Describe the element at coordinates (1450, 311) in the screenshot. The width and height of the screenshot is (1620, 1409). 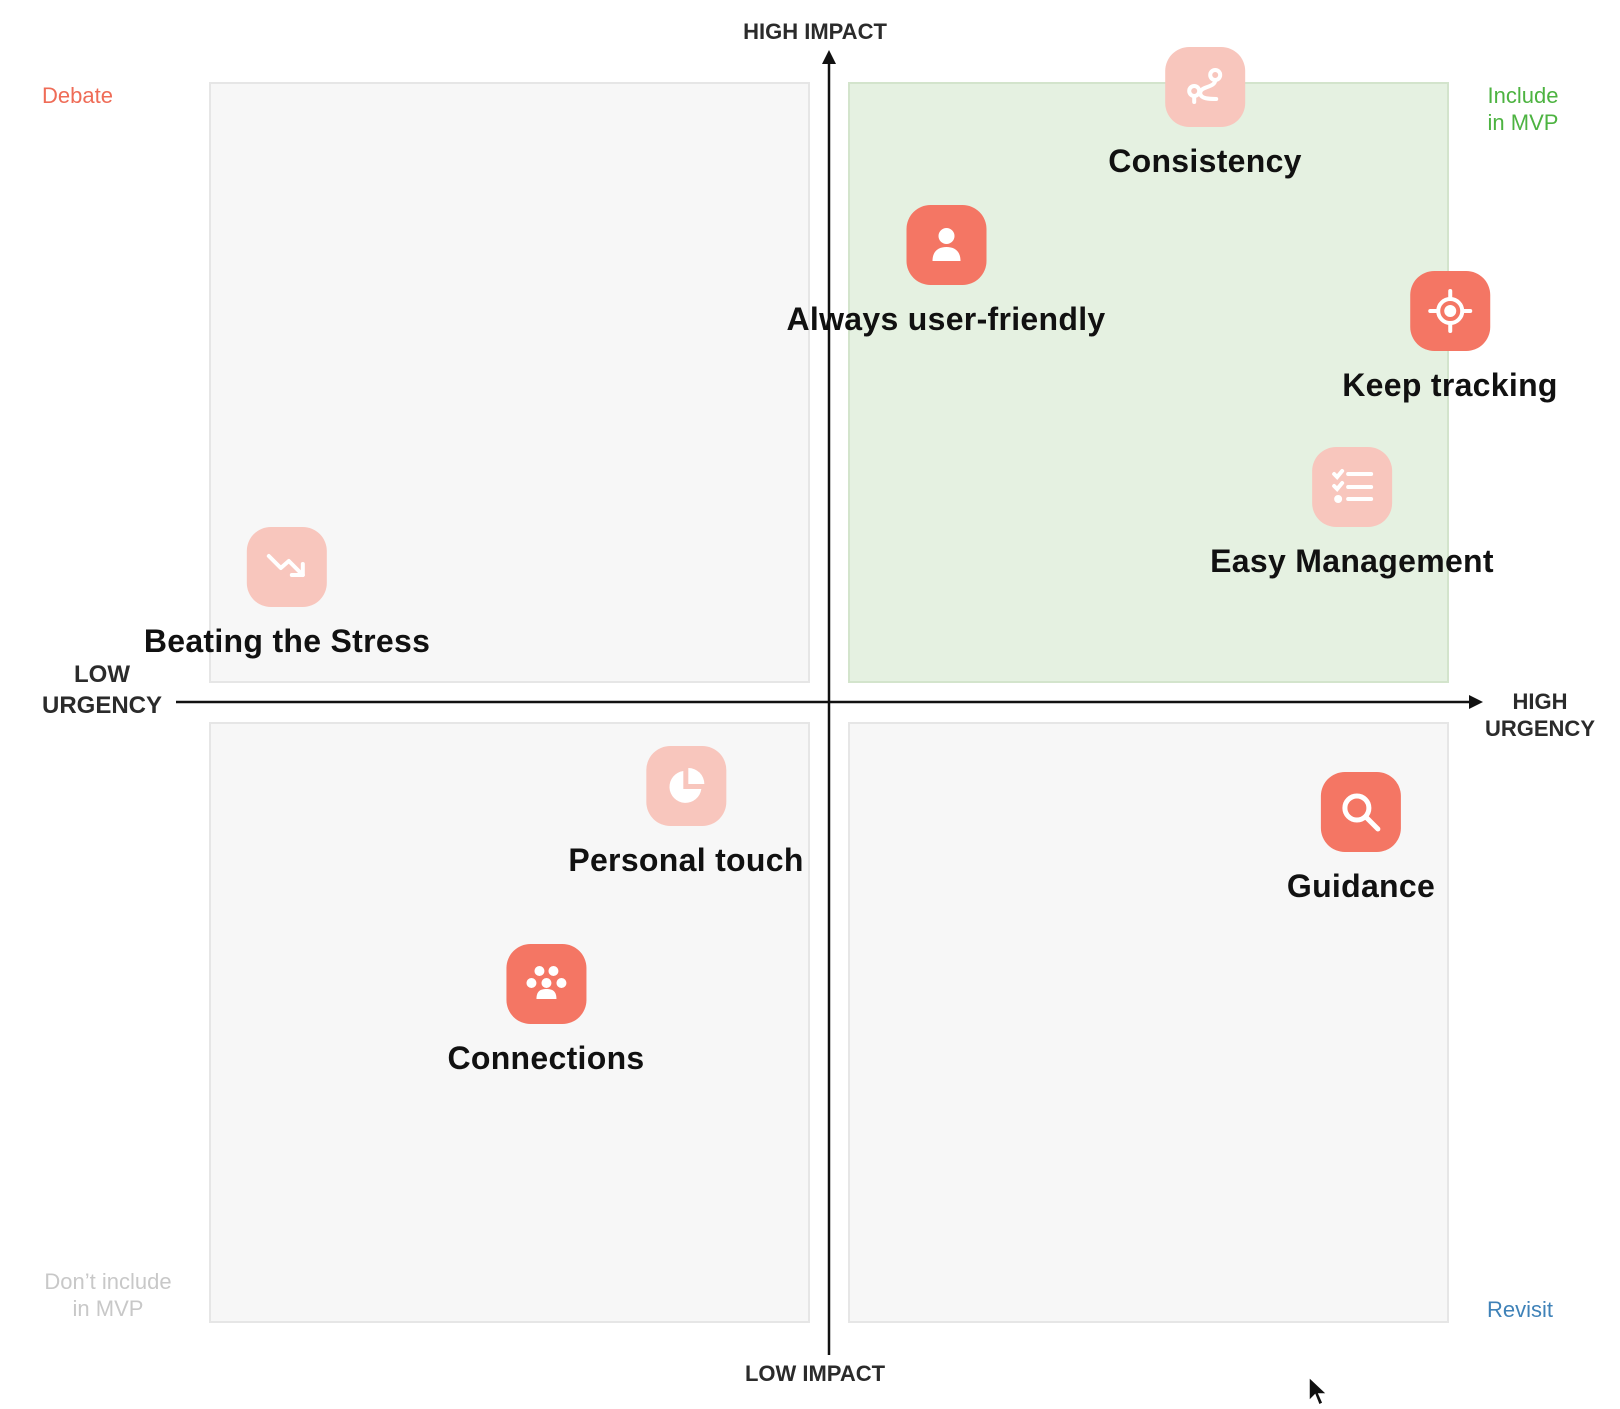
I see `target-icon` at that location.